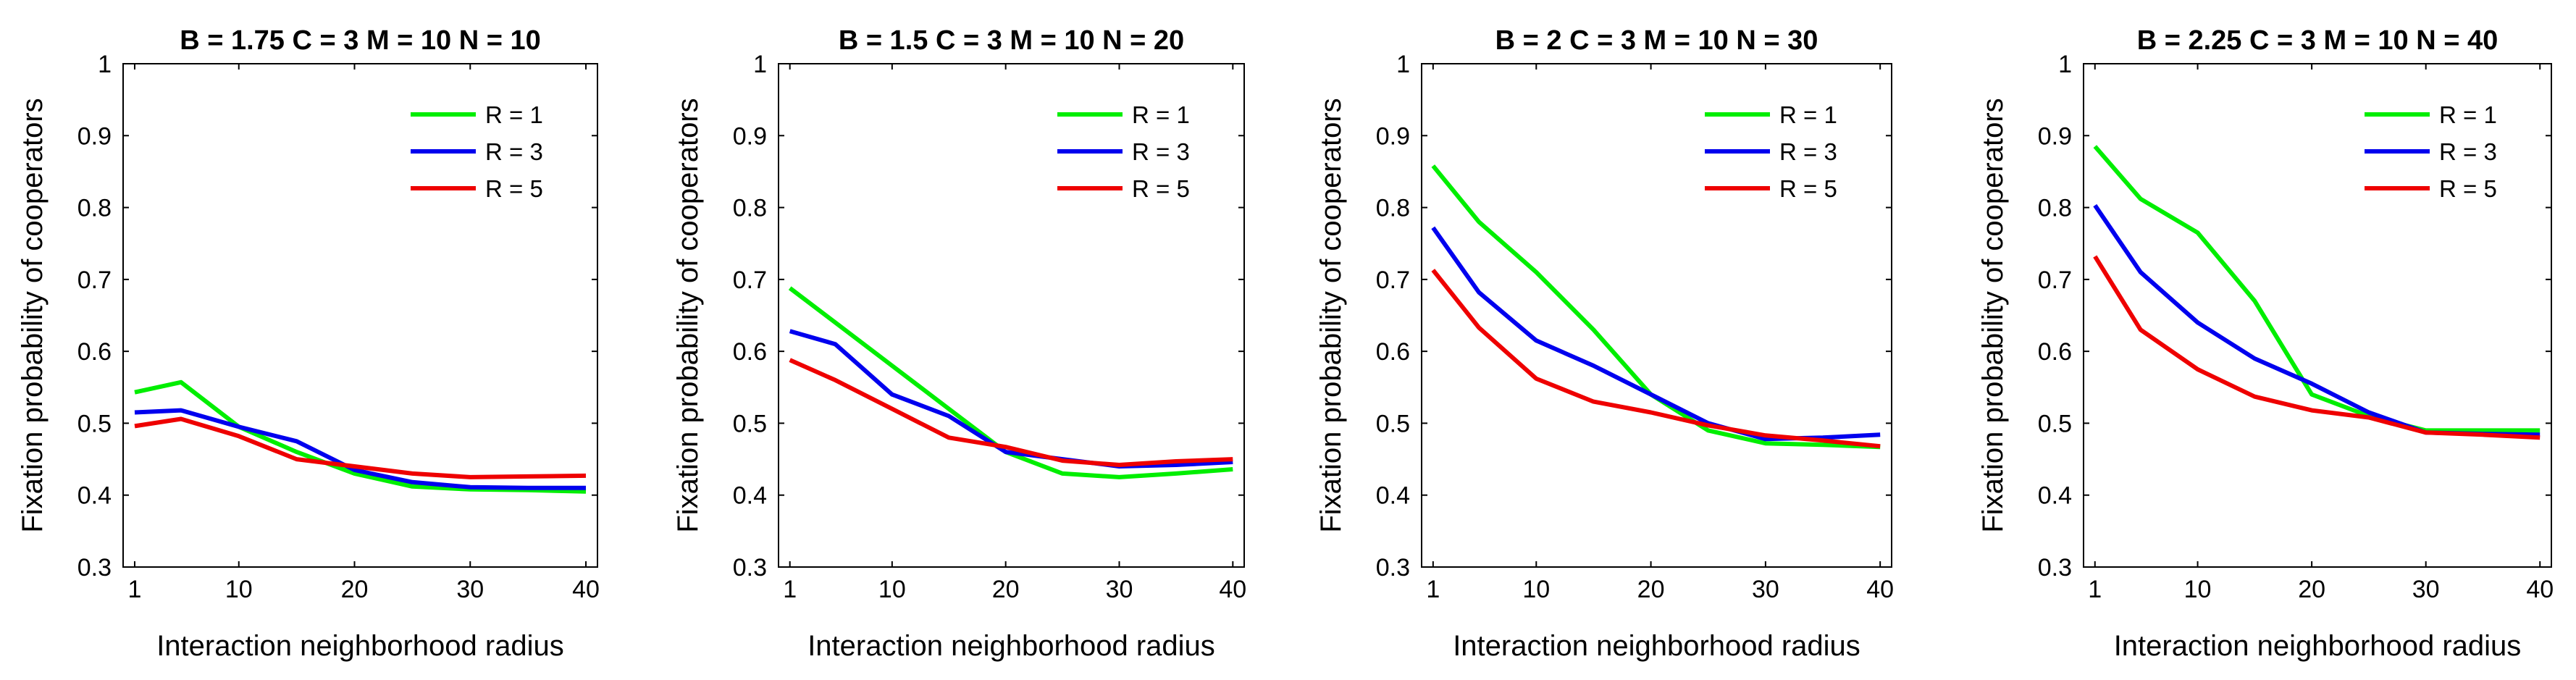 The height and width of the screenshot is (680, 2576). What do you see at coordinates (1011, 40) in the screenshot?
I see `chart-title: B = 1.5 C = 3 M = 10 N = 20` at bounding box center [1011, 40].